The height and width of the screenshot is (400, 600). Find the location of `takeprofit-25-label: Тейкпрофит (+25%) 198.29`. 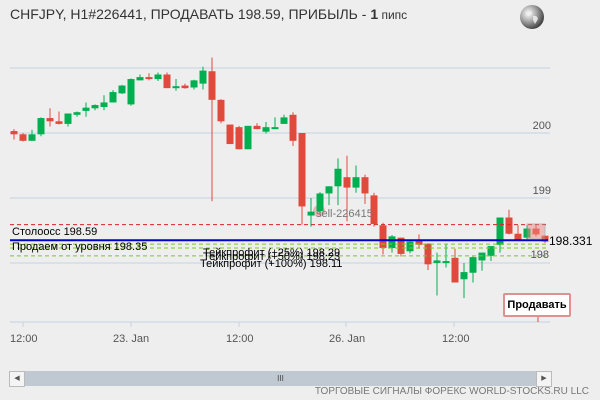

takeprofit-25-label: Тейкпрофит (+25%) 198.29 is located at coordinates (272, 253).